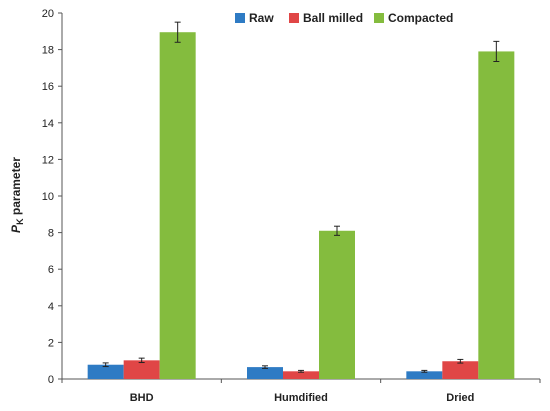  What do you see at coordinates (48, 197) in the screenshot?
I see `y-tick-label: 10` at bounding box center [48, 197].